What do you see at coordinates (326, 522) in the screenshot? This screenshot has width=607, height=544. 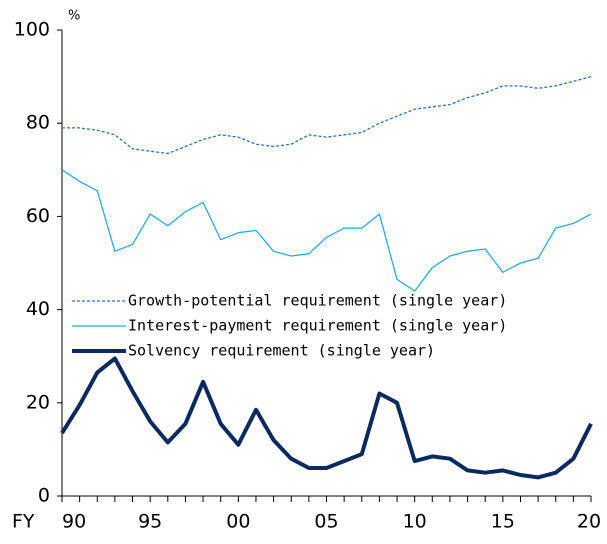 I see `x-tick-label: 05` at bounding box center [326, 522].